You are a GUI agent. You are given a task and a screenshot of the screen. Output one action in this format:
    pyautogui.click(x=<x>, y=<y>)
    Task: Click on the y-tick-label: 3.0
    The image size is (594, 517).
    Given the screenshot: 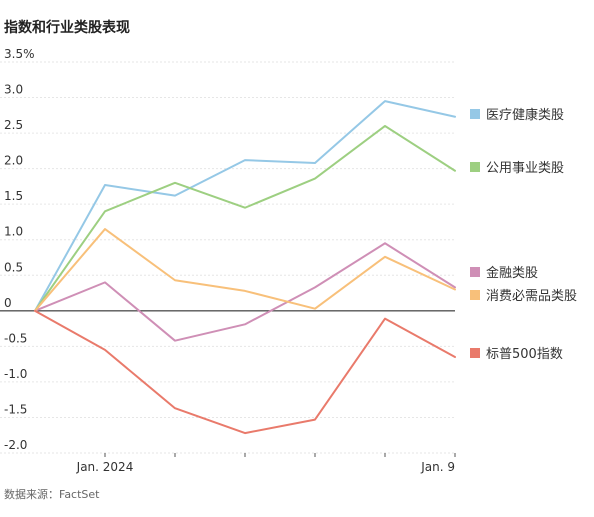 What is the action you would take?
    pyautogui.click(x=13, y=90)
    